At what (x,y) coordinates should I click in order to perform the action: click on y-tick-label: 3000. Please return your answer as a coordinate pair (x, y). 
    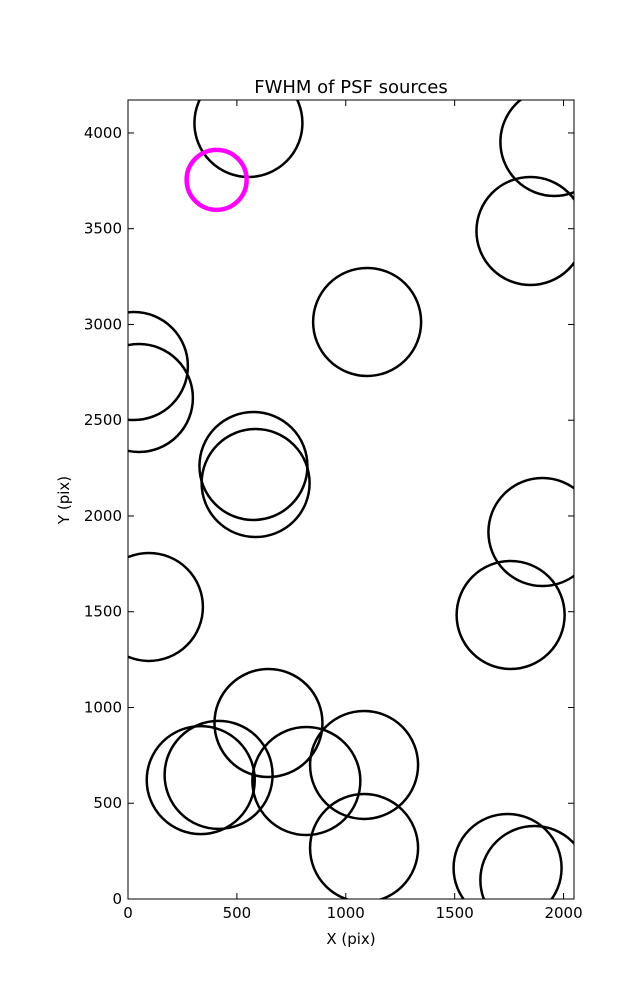
    Looking at the image, I should click on (103, 324).